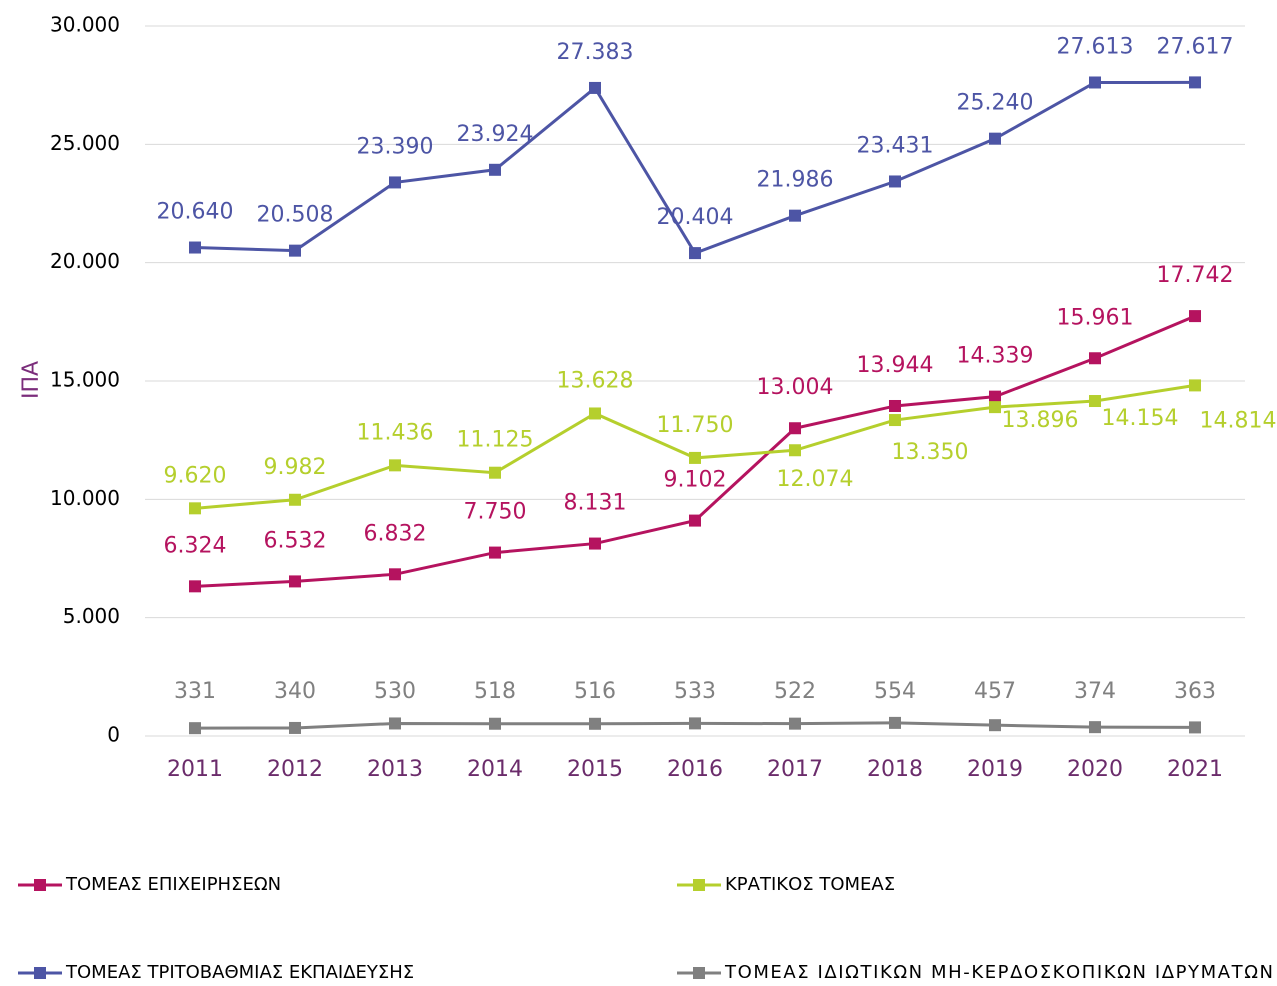  Describe the element at coordinates (895, 365) in the screenshot. I see `data-label: 13.944` at that location.